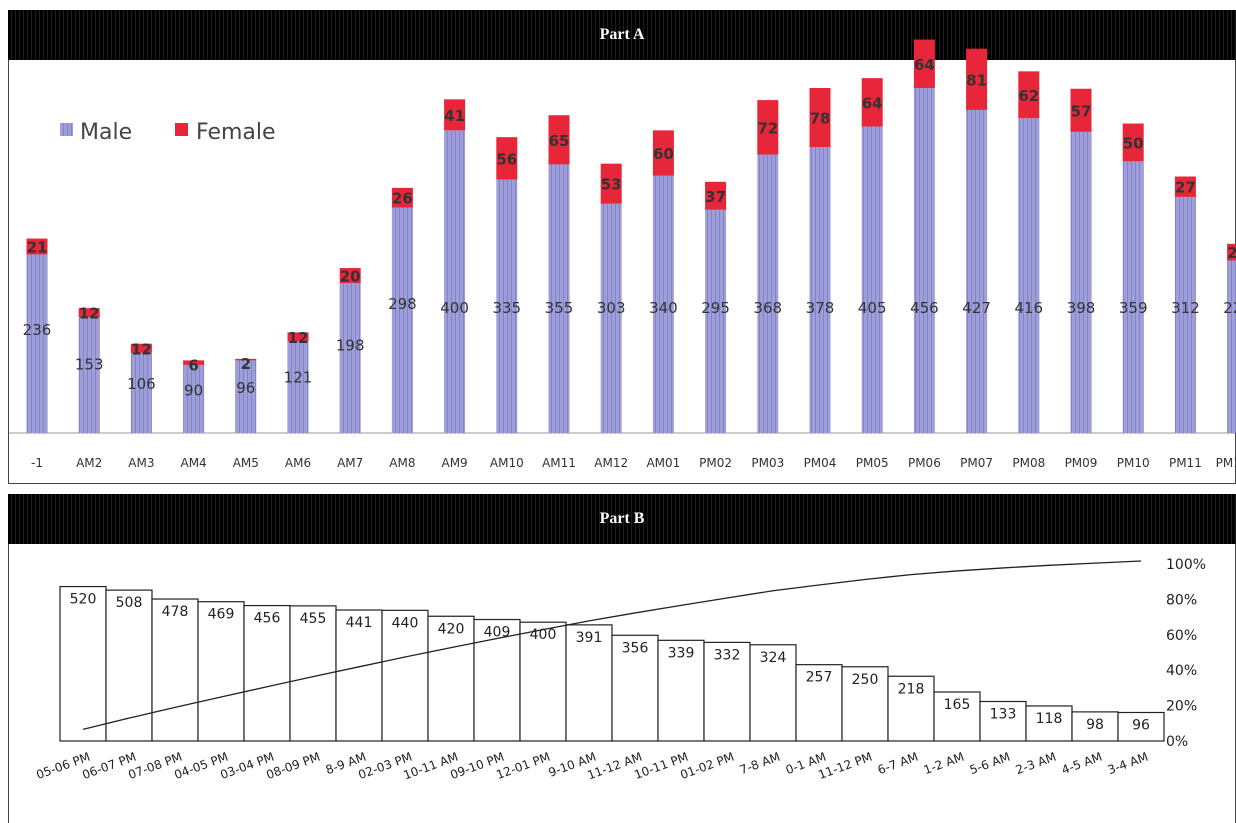  Describe the element at coordinates (911, 689) in the screenshot. I see `pareto-value-label: 218` at that location.